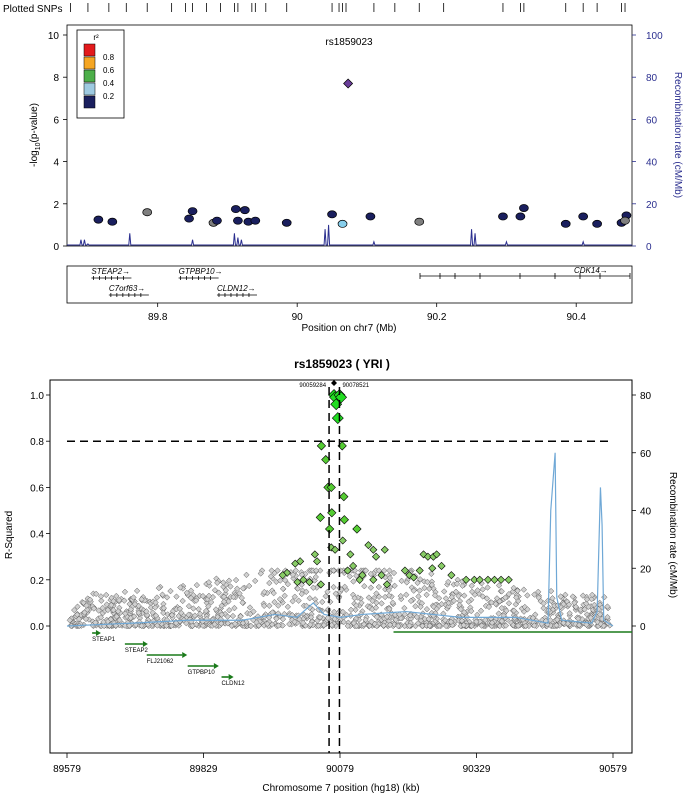 The image size is (683, 800). What do you see at coordinates (96, 37) in the screenshot?
I see `r2-legend-title: r²` at bounding box center [96, 37].